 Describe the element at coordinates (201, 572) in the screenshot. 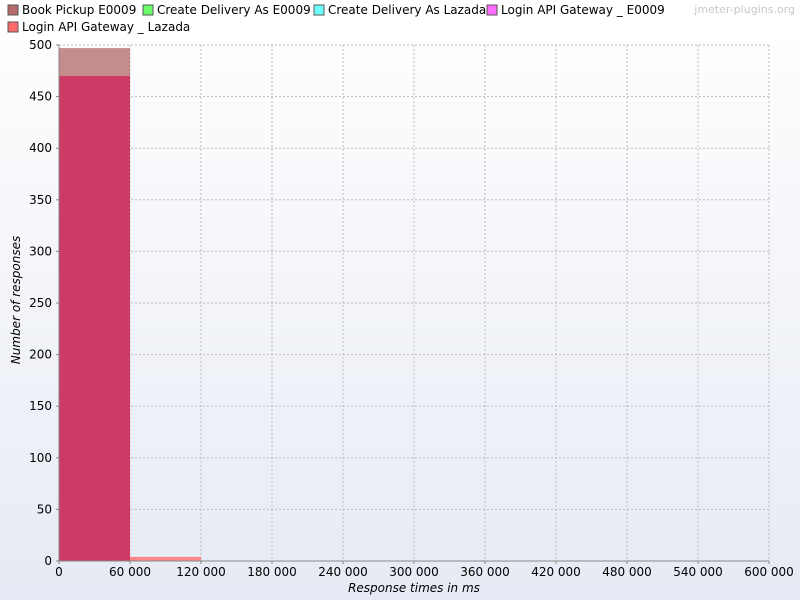

I see `x-tick-label: 120 000` at that location.